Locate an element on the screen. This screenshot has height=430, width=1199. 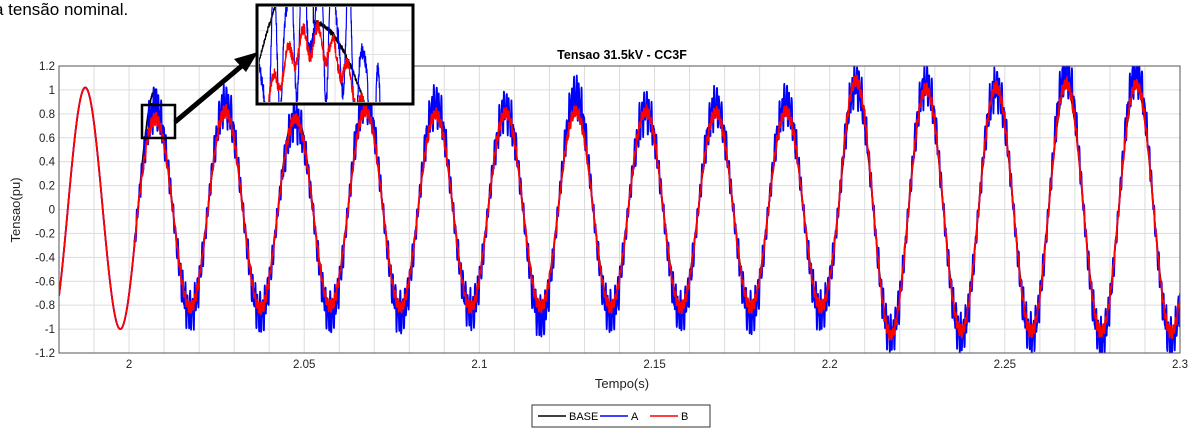
zoom-arrow is located at coordinates (209, 93).